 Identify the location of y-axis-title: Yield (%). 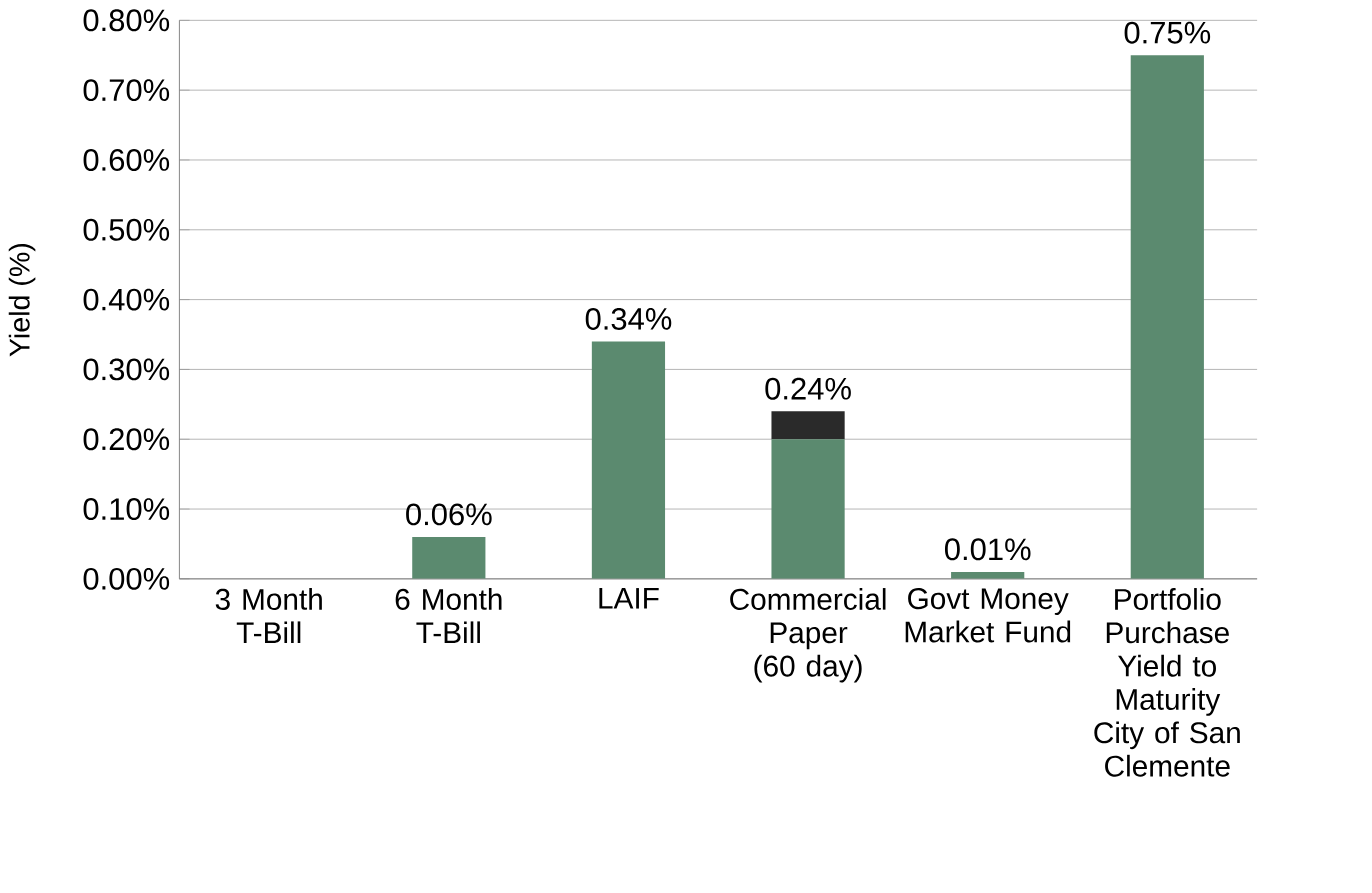
(22, 300).